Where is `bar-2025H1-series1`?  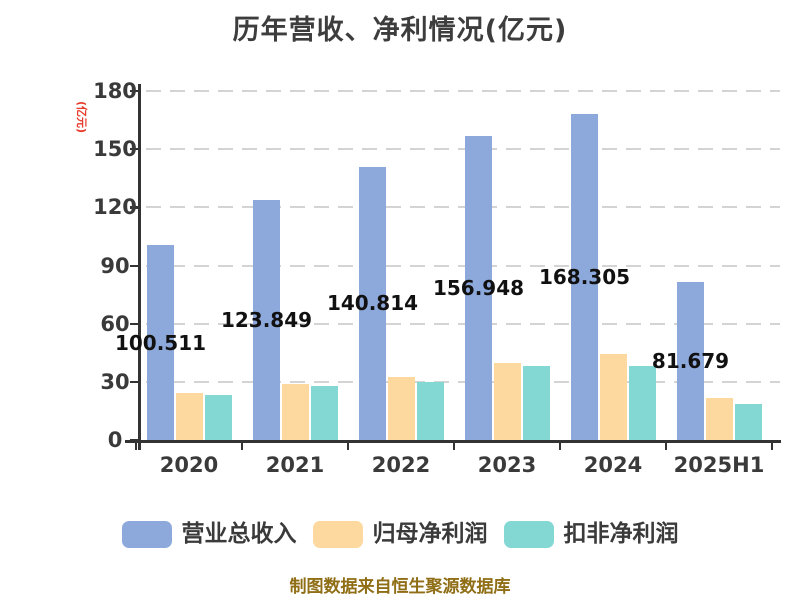 bar-2025H1-series1 is located at coordinates (719, 419).